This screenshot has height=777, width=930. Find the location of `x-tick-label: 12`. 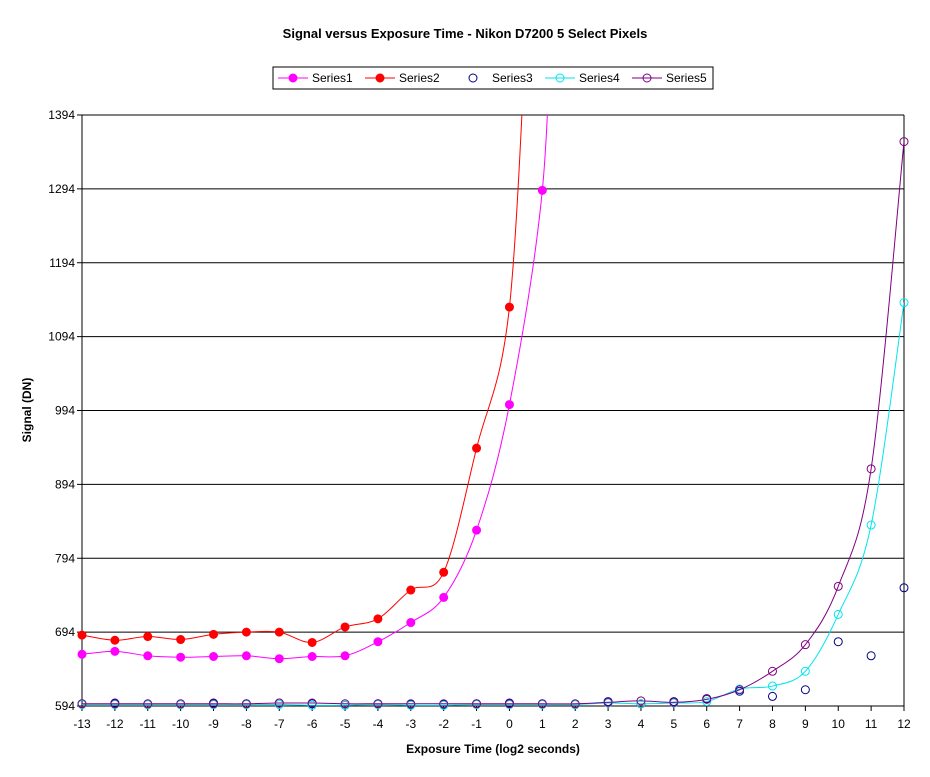

x-tick-label: 12 is located at coordinates (904, 724).